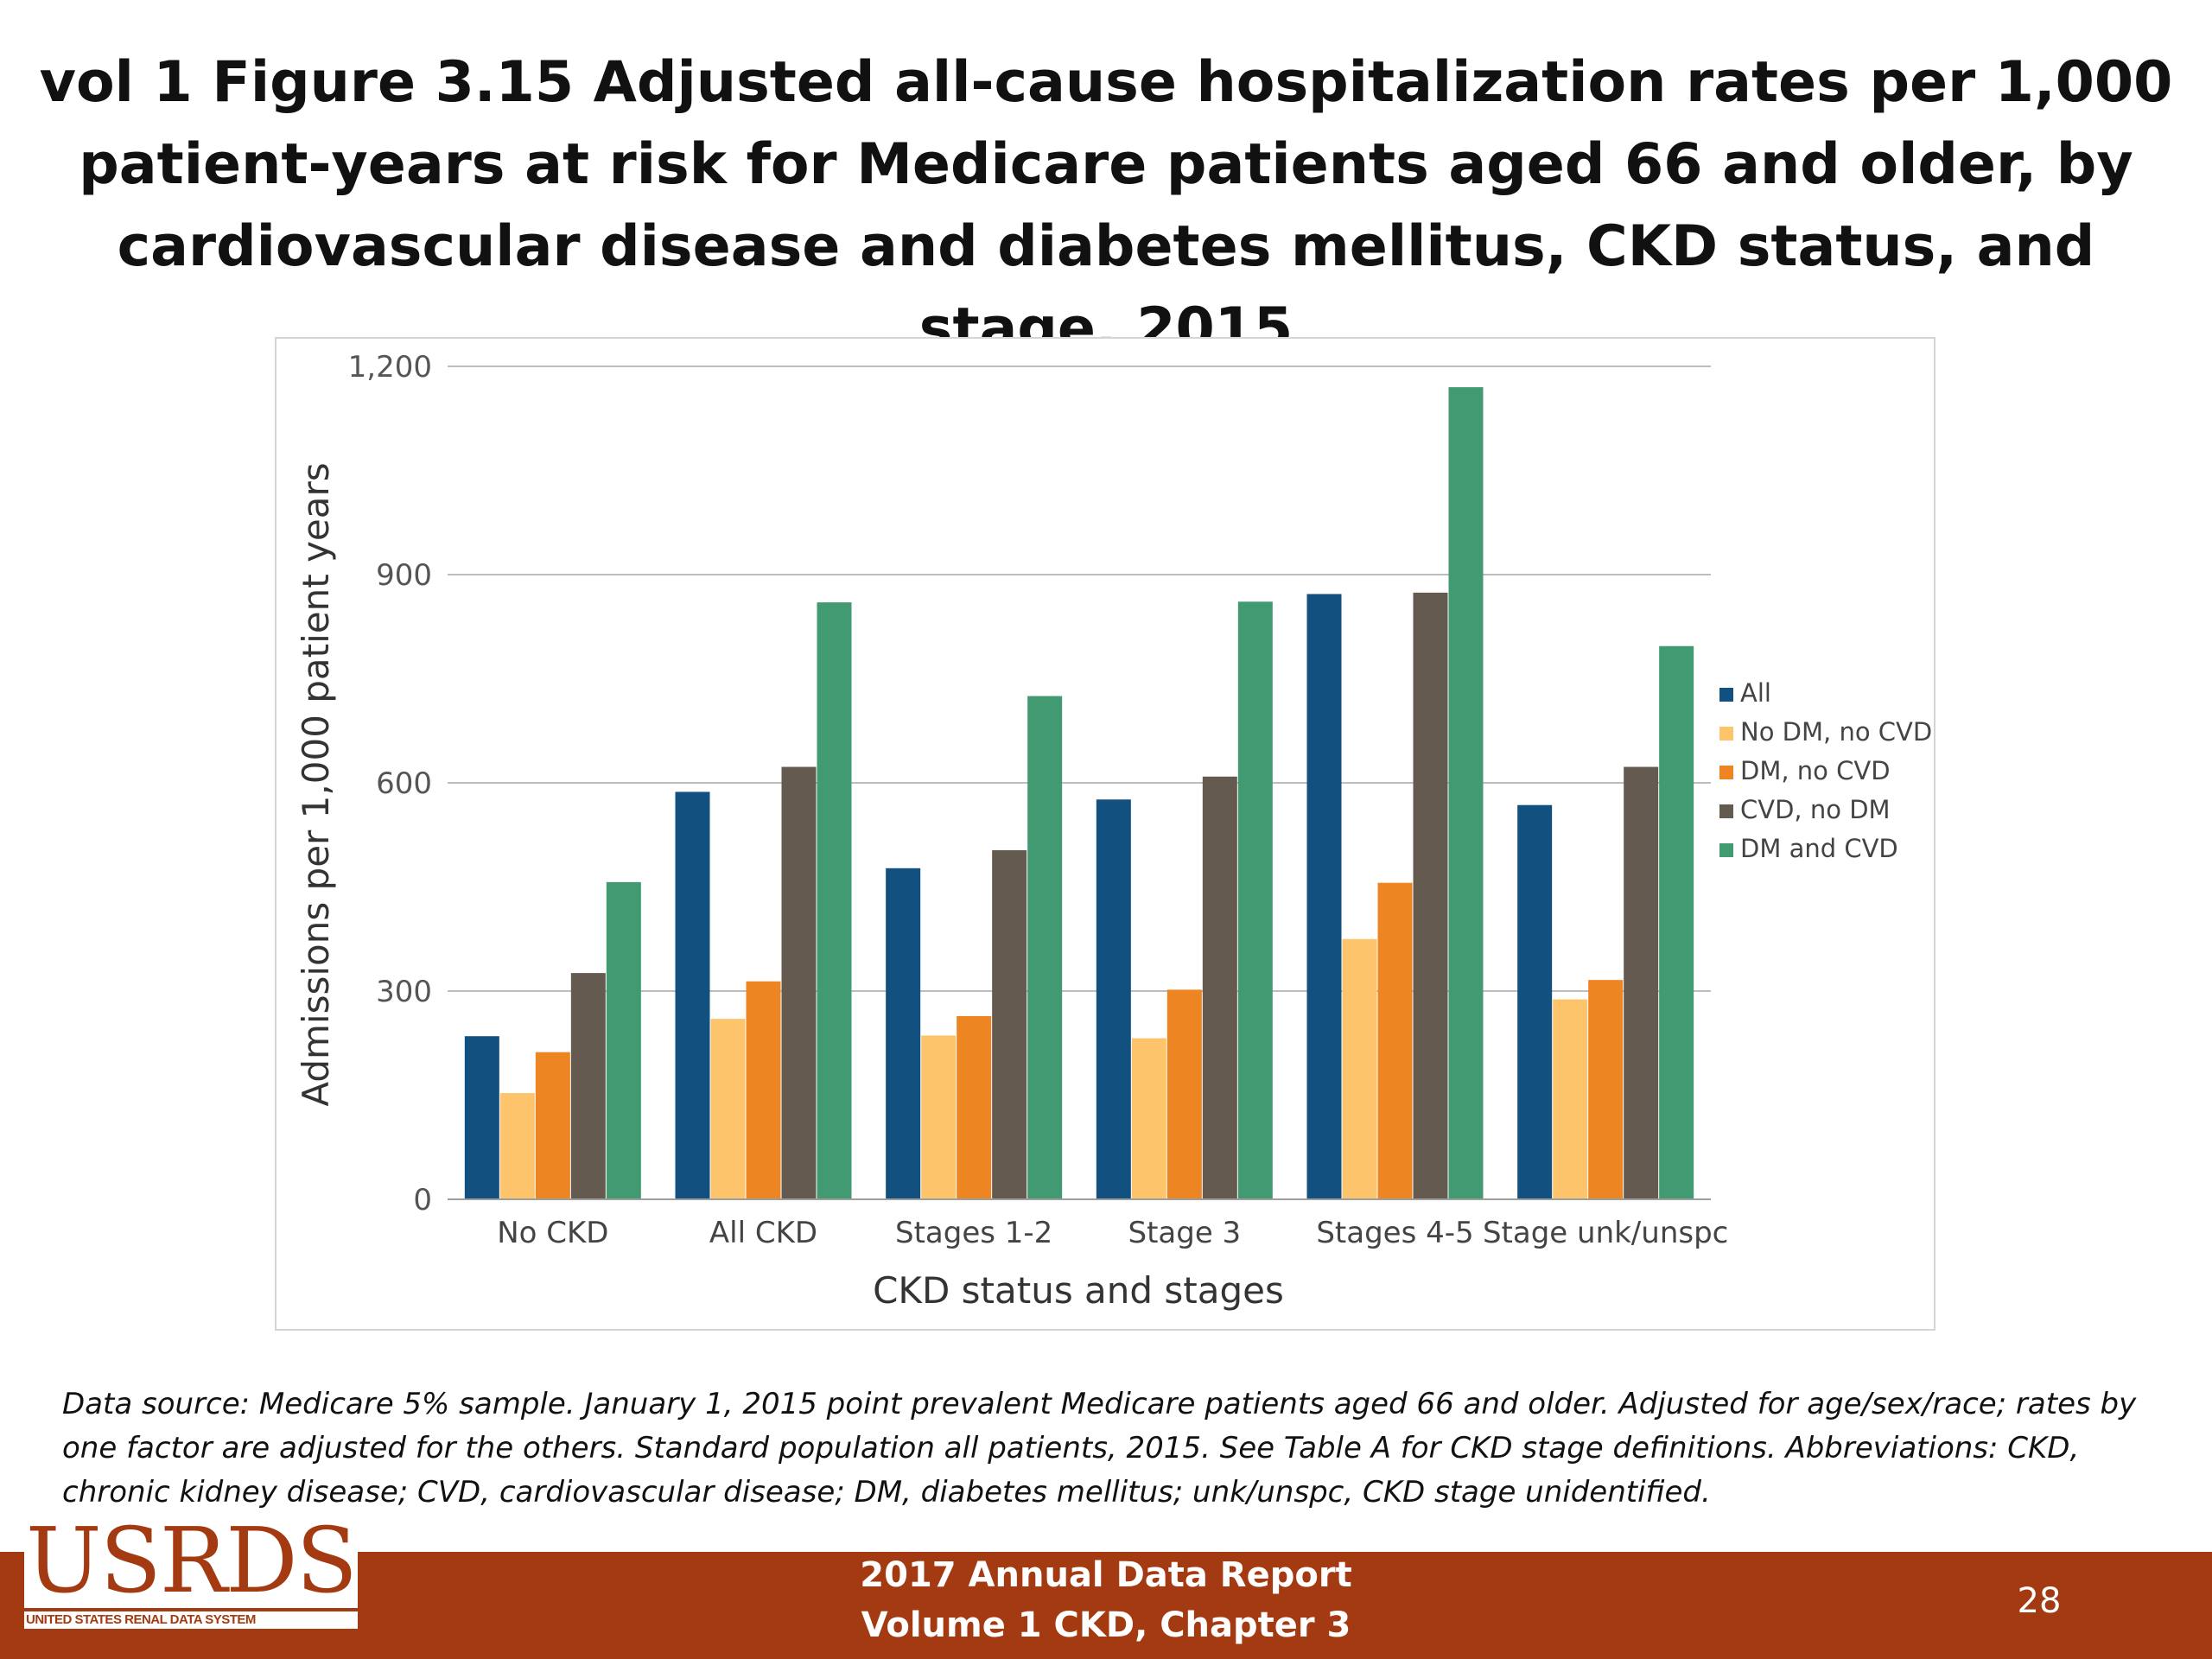 The image size is (2212, 1659). What do you see at coordinates (763, 1233) in the screenshot?
I see `x-category-label: All CKD` at bounding box center [763, 1233].